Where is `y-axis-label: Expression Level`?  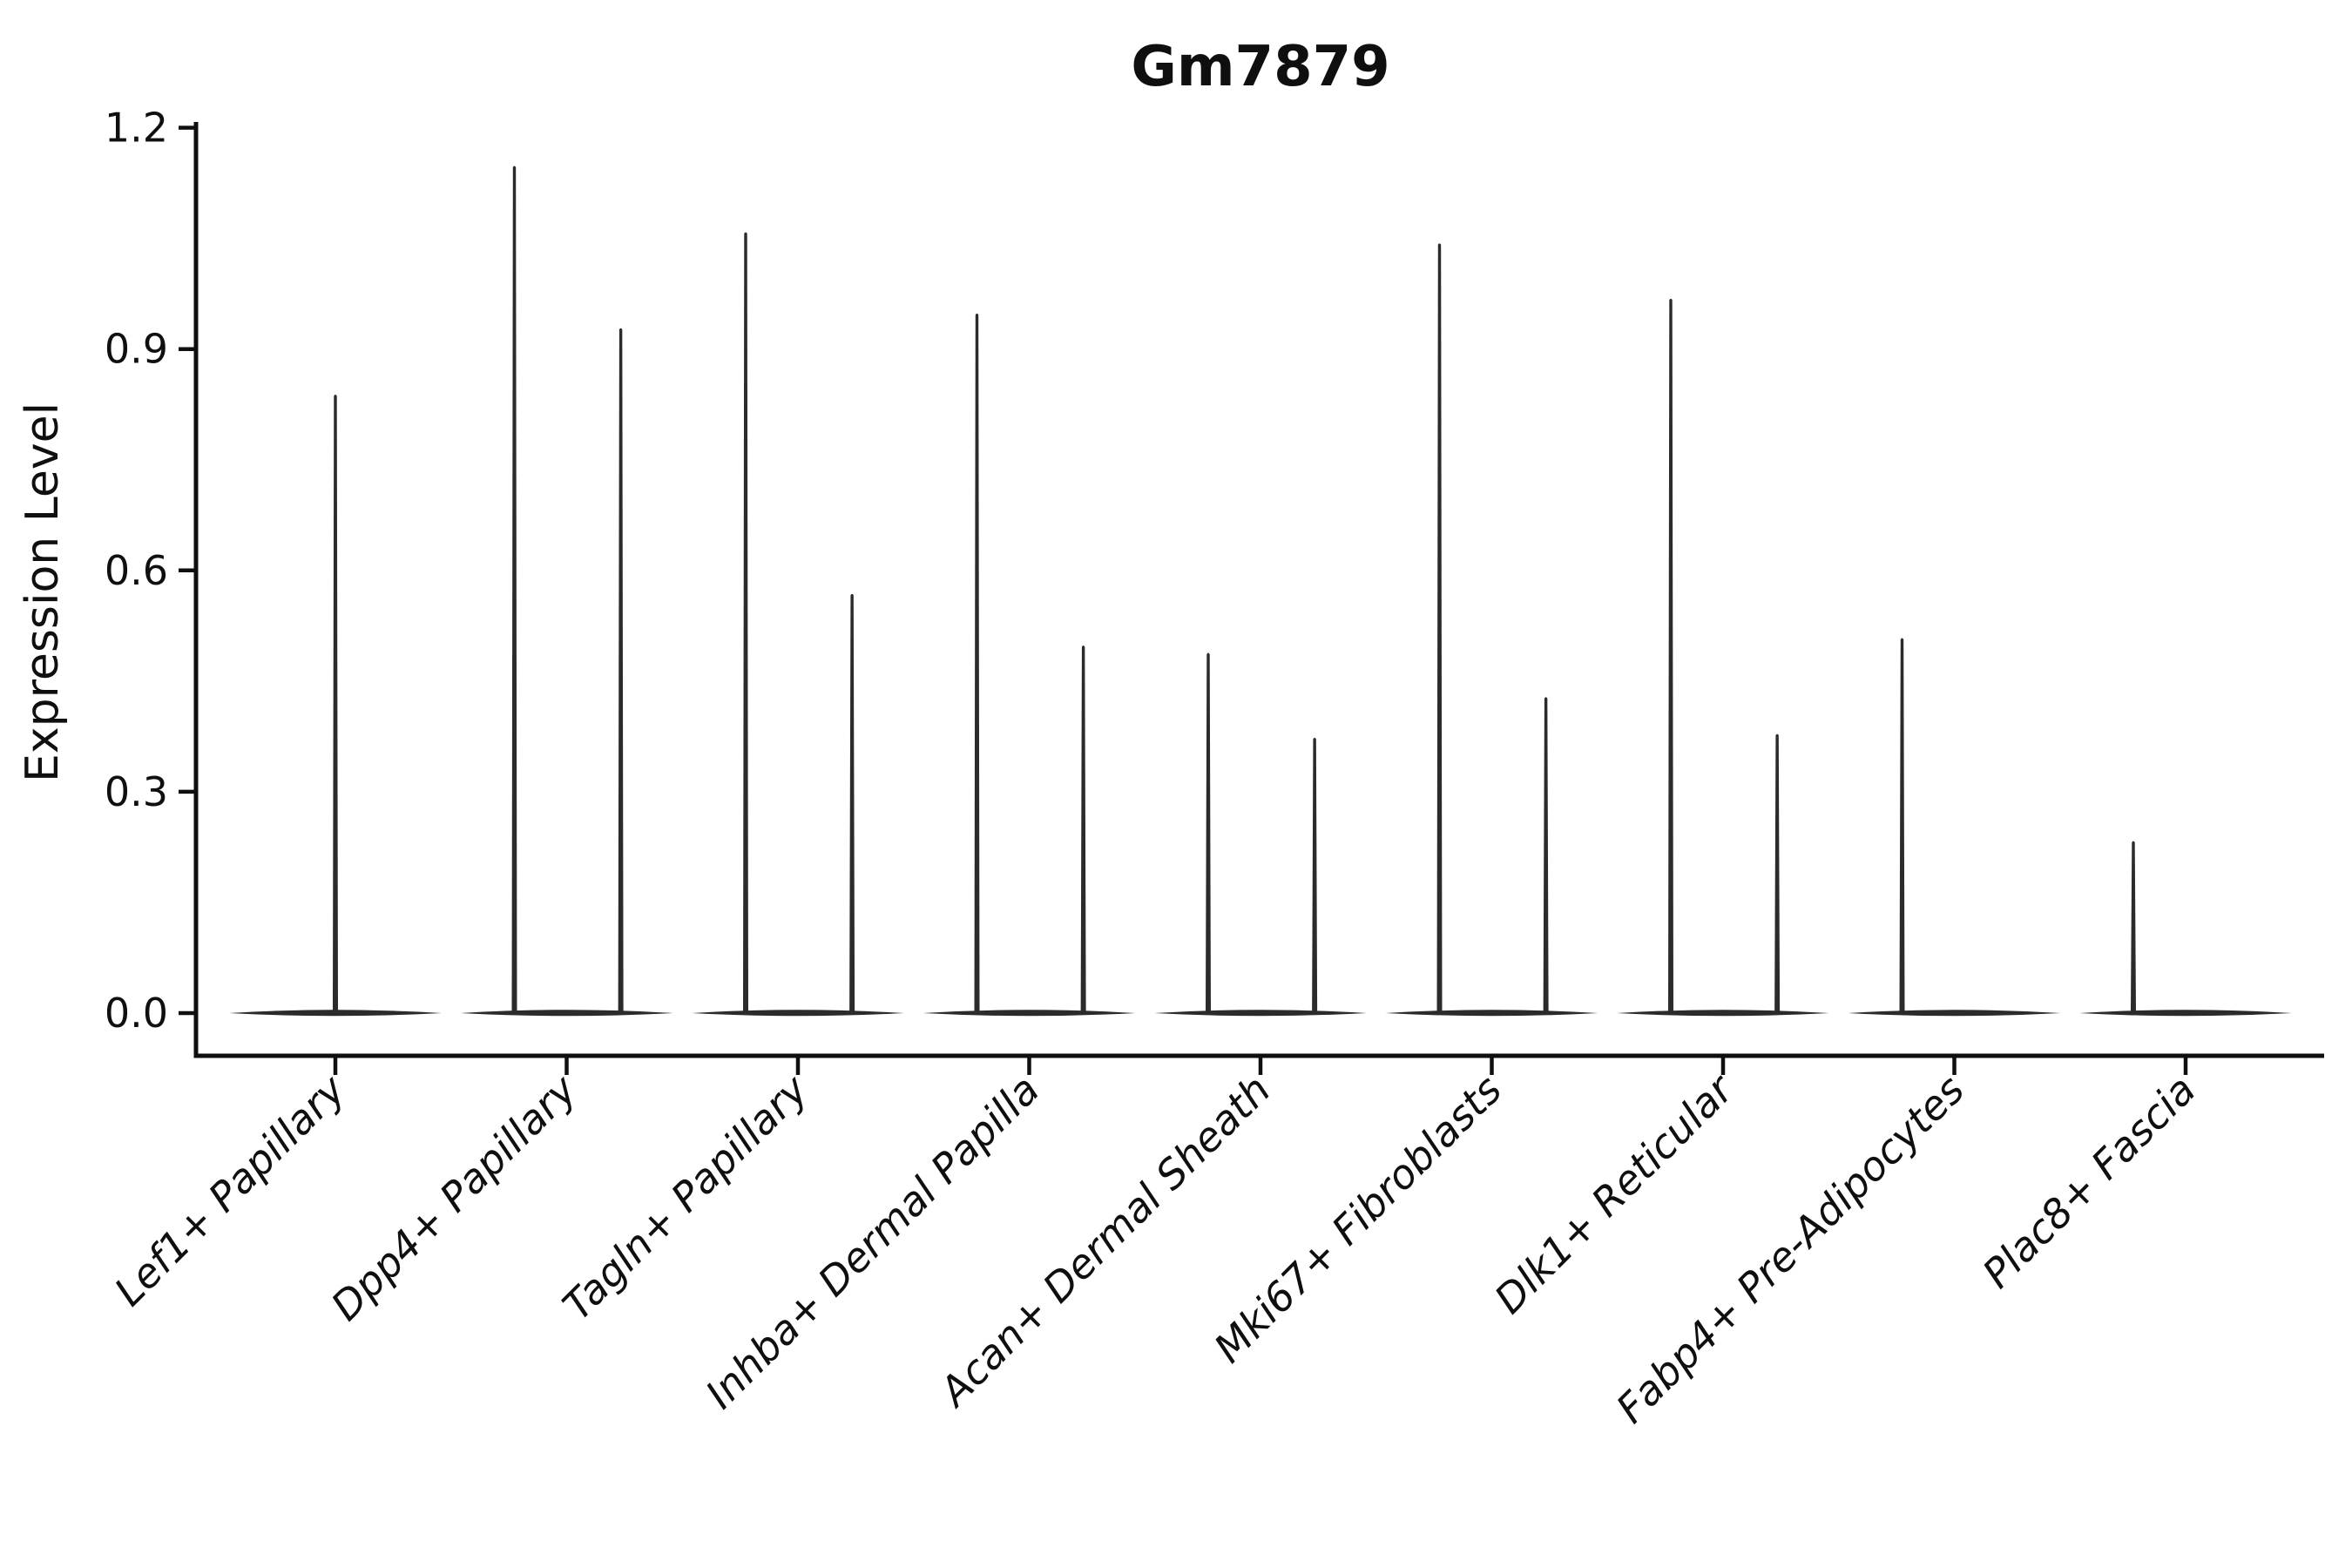
y-axis-label: Expression Level is located at coordinates (43, 592).